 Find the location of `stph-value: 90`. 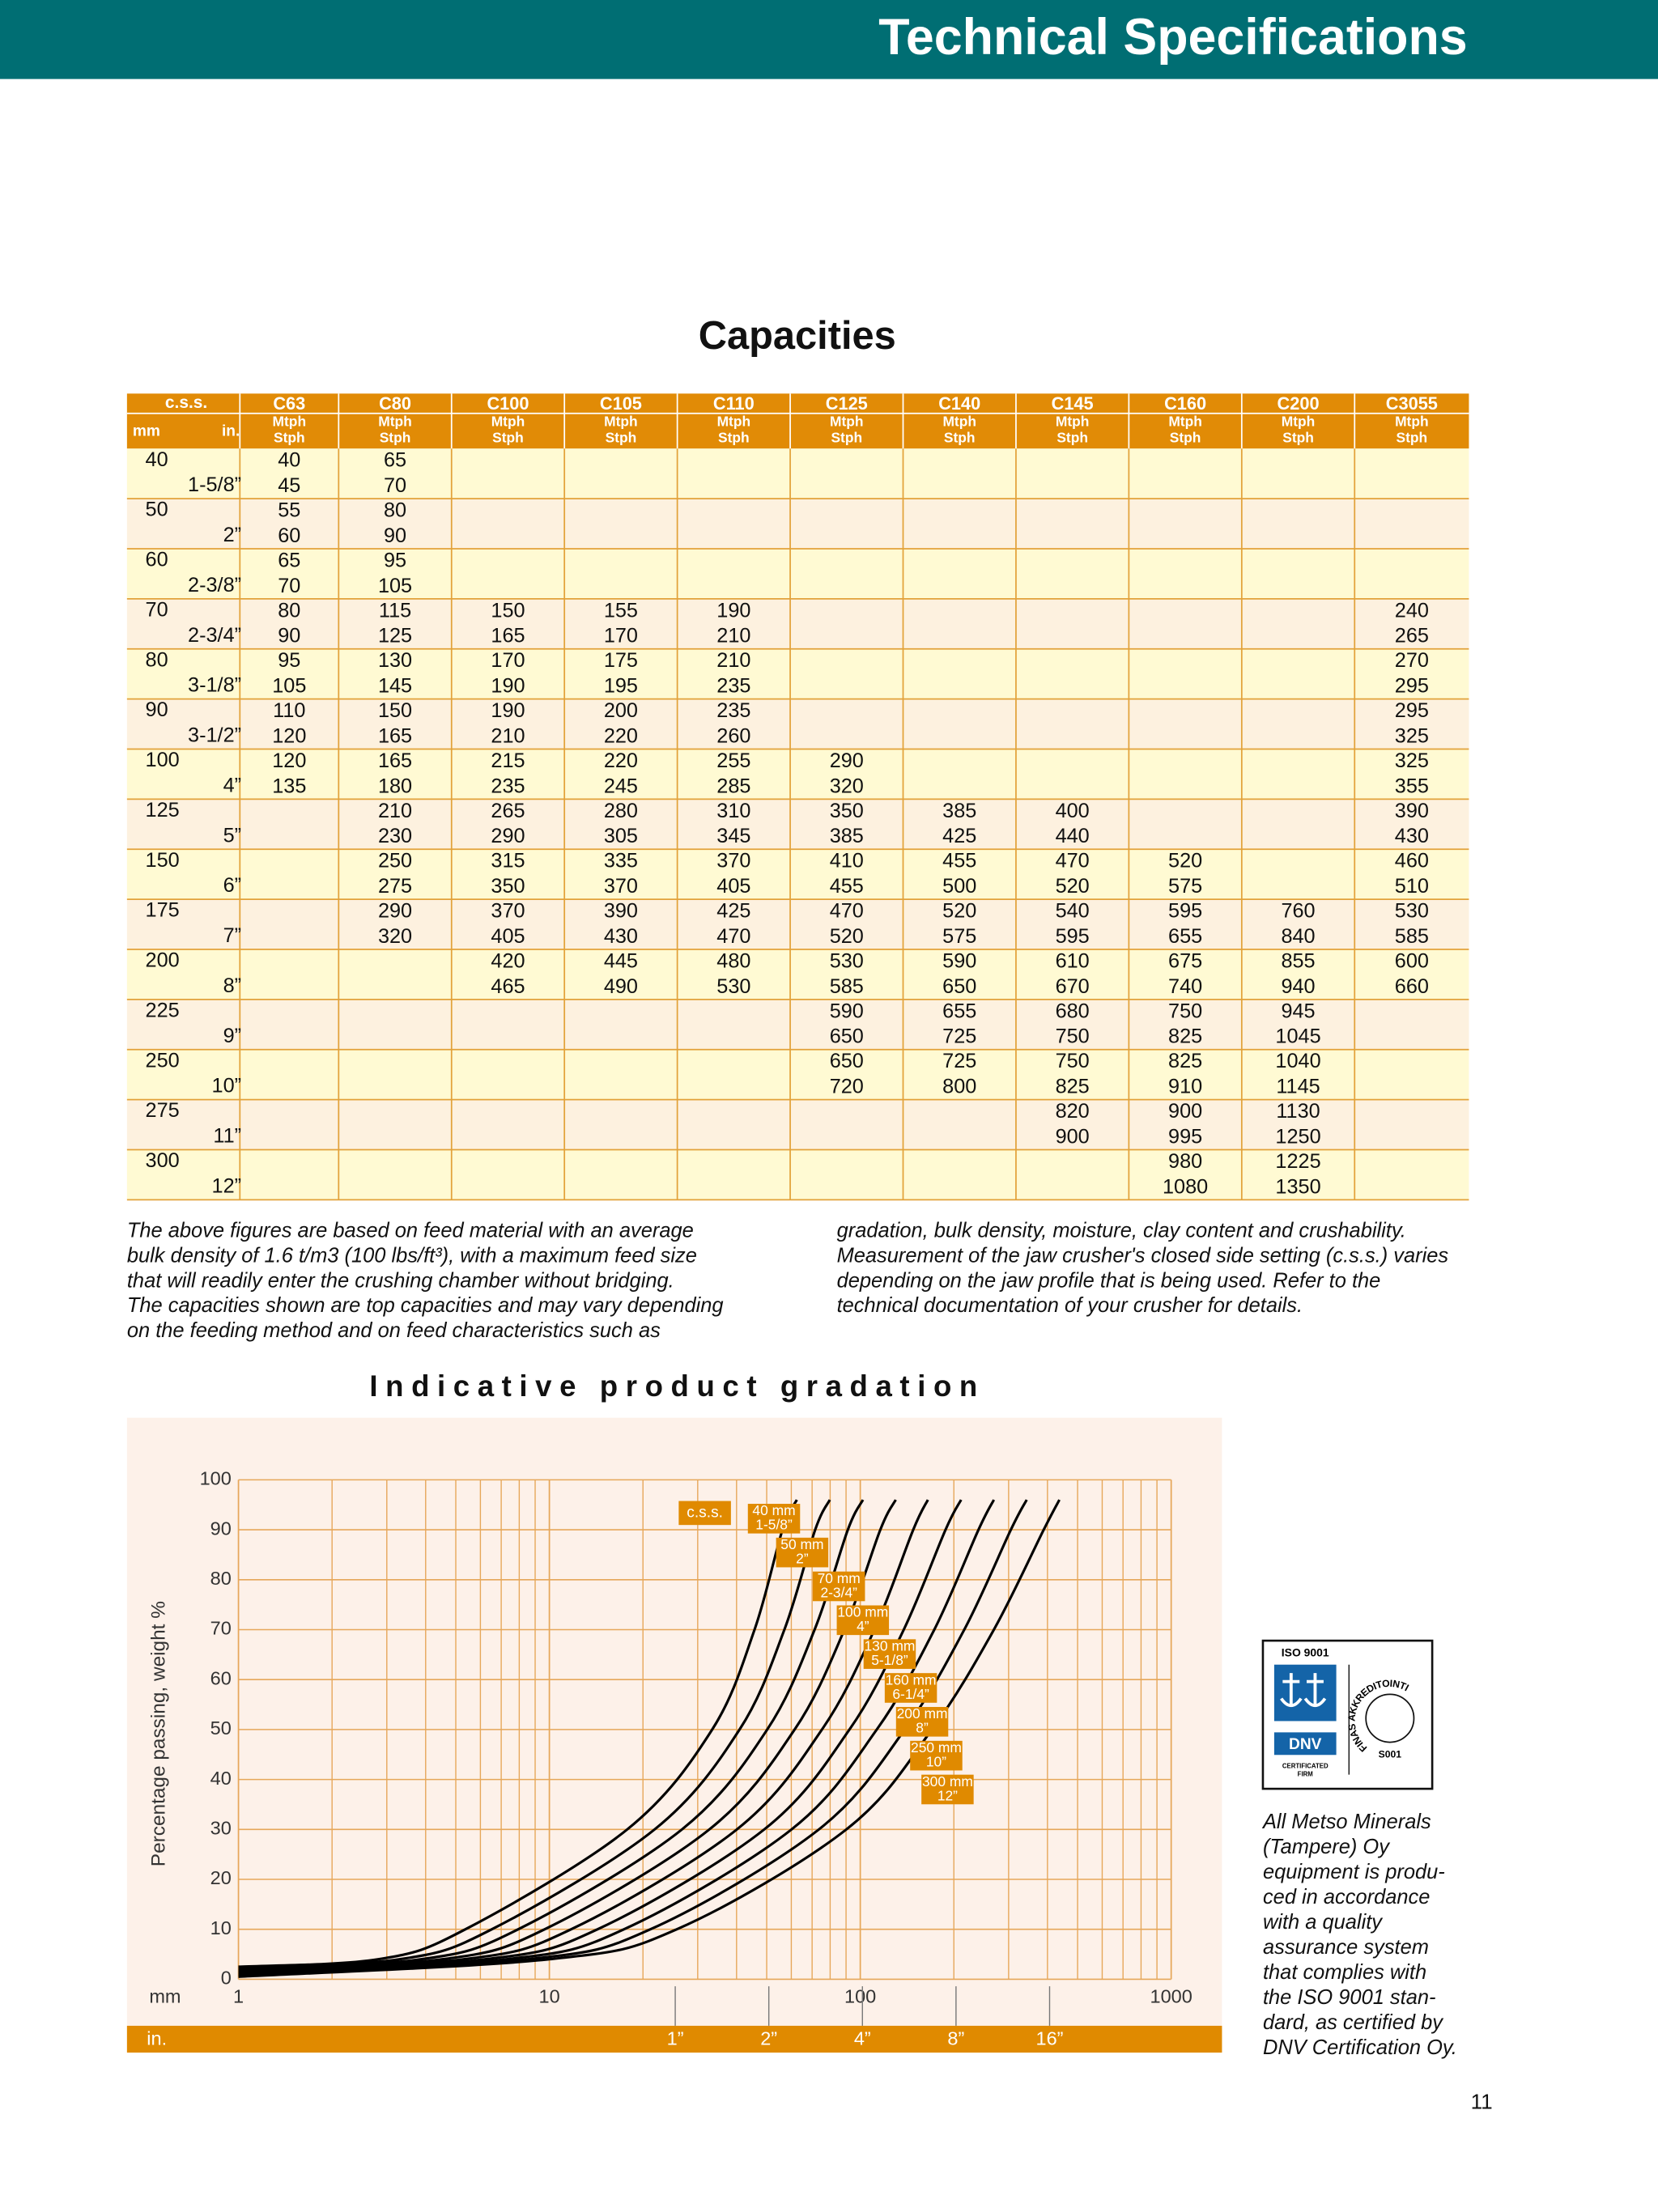

stph-value: 90 is located at coordinates (289, 636).